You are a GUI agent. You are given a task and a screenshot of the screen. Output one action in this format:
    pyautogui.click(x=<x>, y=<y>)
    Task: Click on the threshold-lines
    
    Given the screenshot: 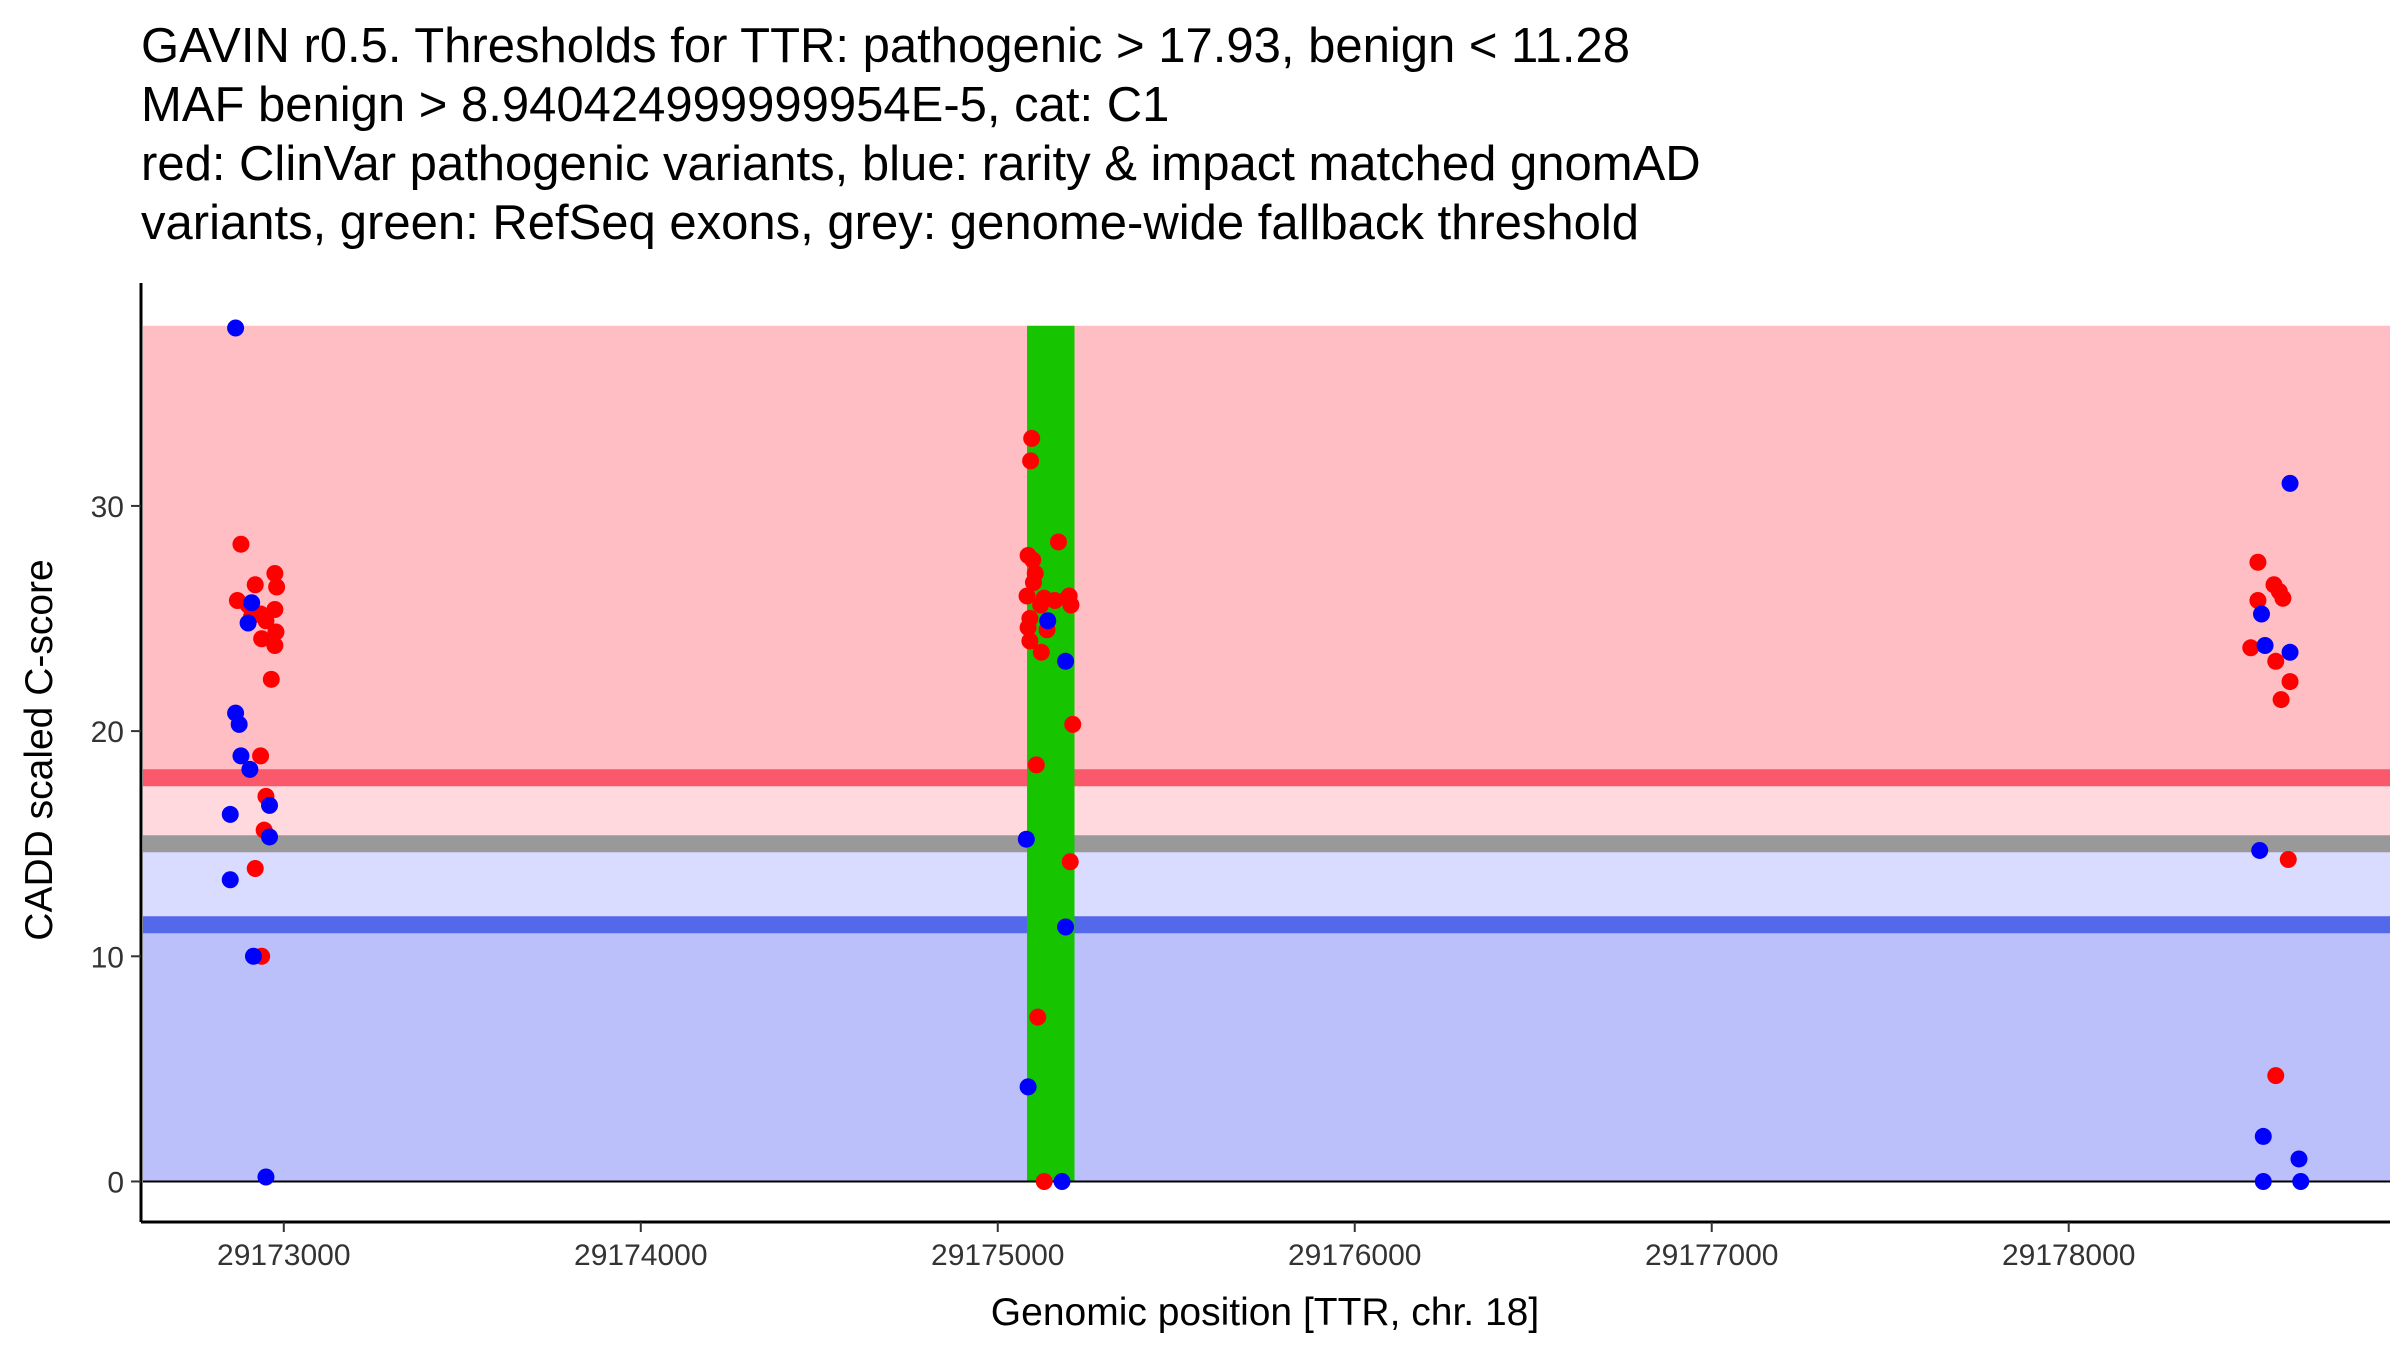 What is the action you would take?
    pyautogui.click(x=1266, y=851)
    